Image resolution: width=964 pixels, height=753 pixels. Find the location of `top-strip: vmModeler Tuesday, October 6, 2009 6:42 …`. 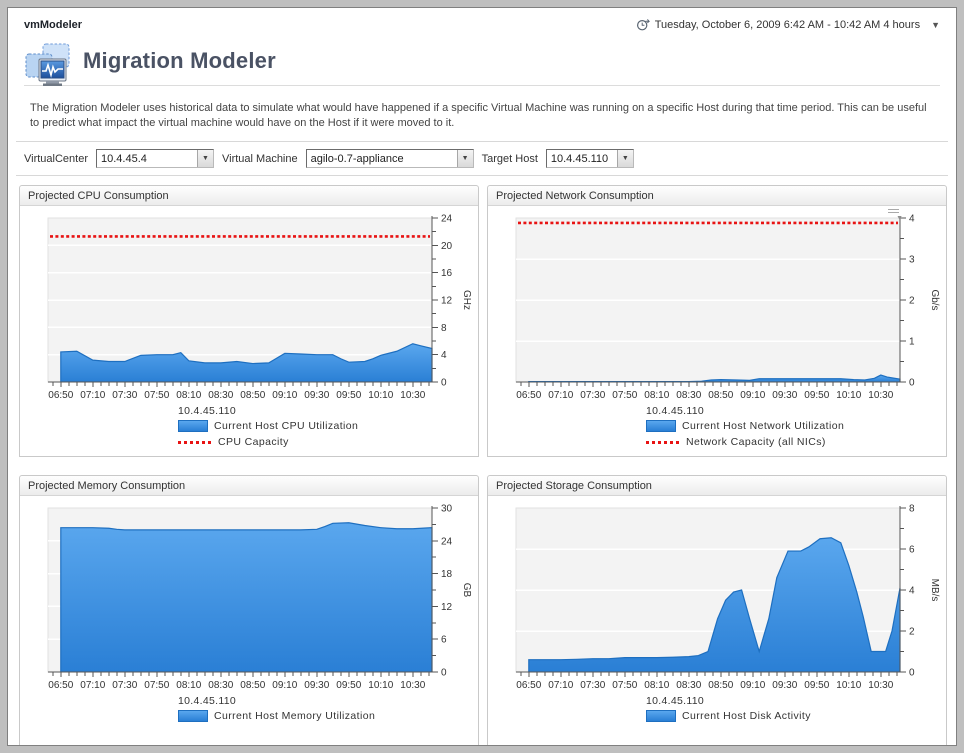

top-strip: vmModeler Tuesday, October 6, 2009 6:42 … is located at coordinates (482, 21).